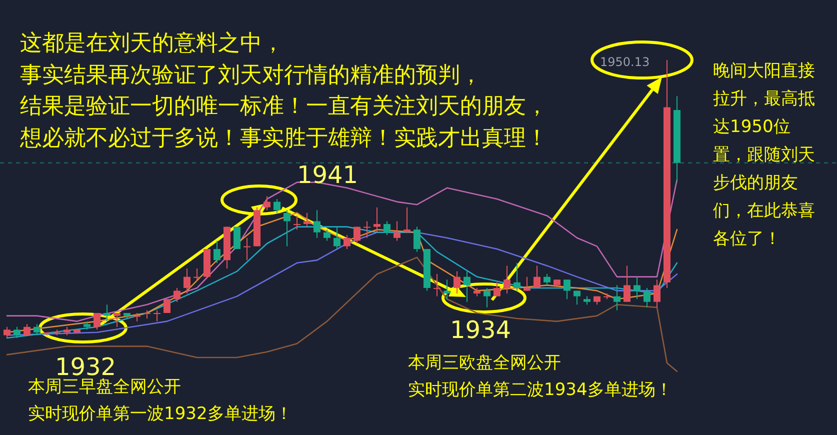 The width and height of the screenshot is (837, 435). What do you see at coordinates (284, 106) in the screenshot?
I see `annotation: 结果是验证一切的唯一标准！一直有关注刘天的朋友，` at bounding box center [284, 106].